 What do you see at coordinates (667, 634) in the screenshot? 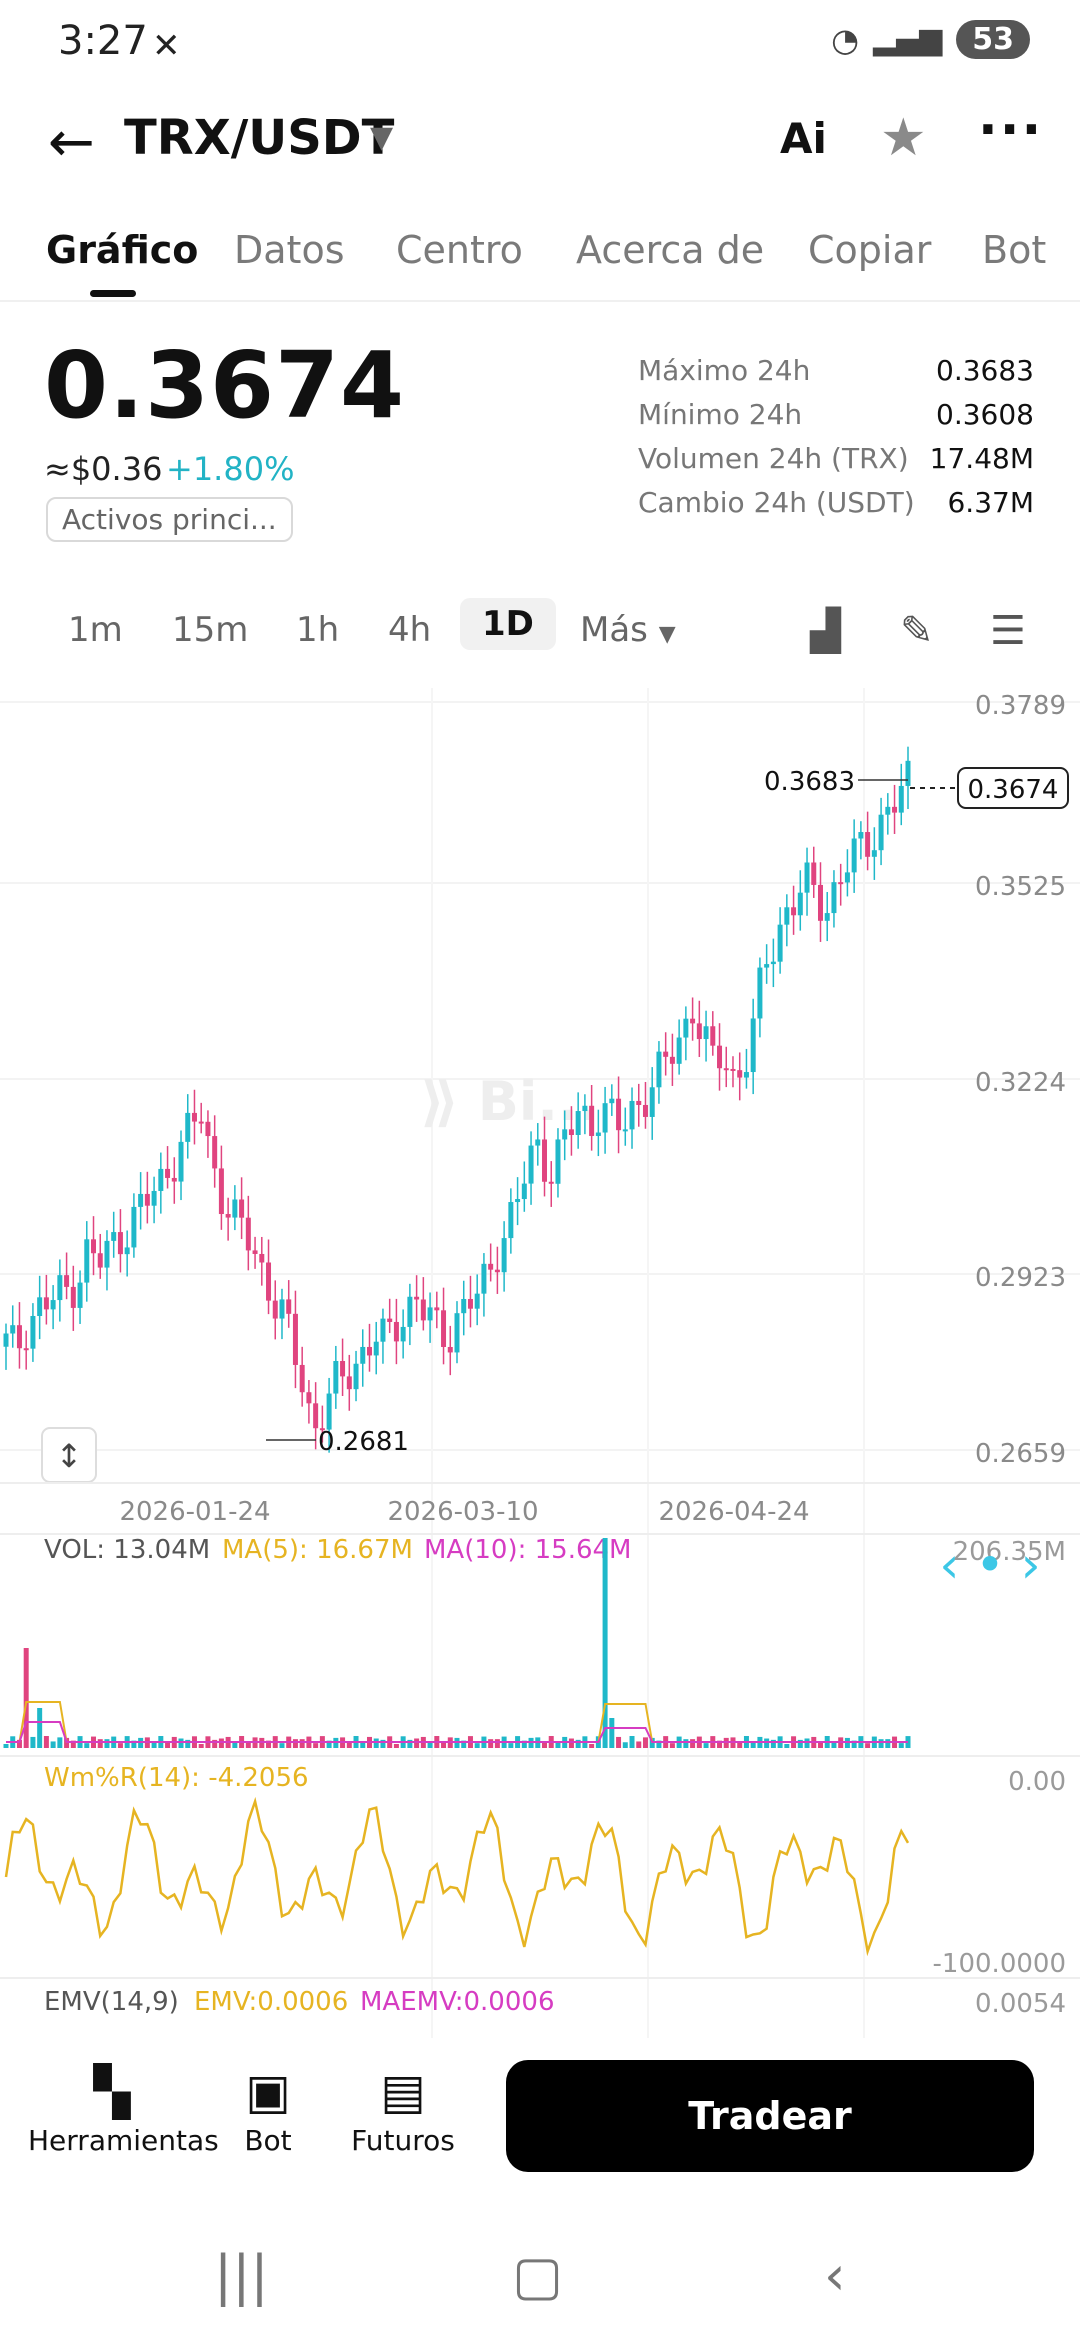
I see `caret-down-icon: ▼` at bounding box center [667, 634].